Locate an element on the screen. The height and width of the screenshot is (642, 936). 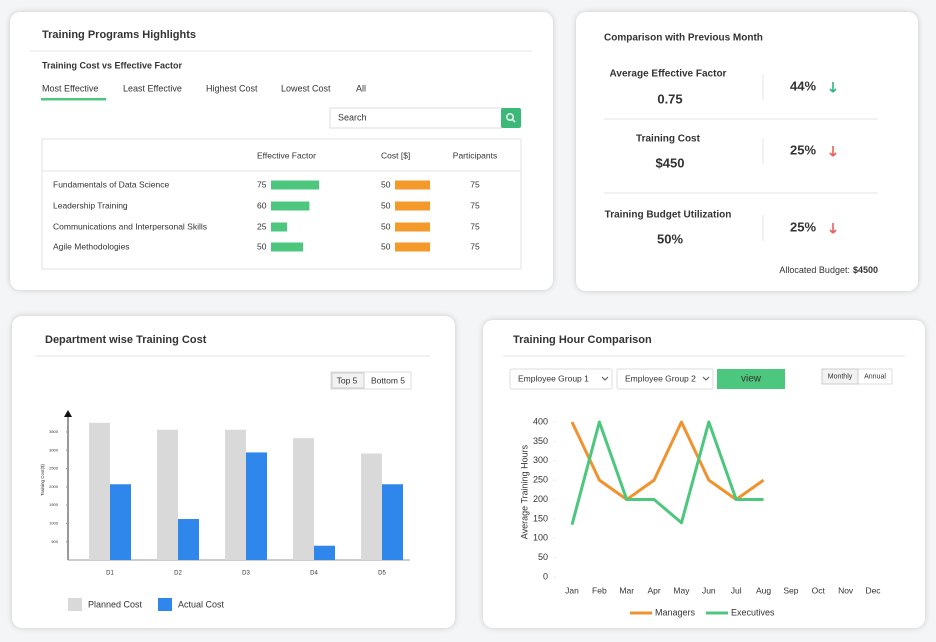
metric-change: 44% is located at coordinates (803, 85).